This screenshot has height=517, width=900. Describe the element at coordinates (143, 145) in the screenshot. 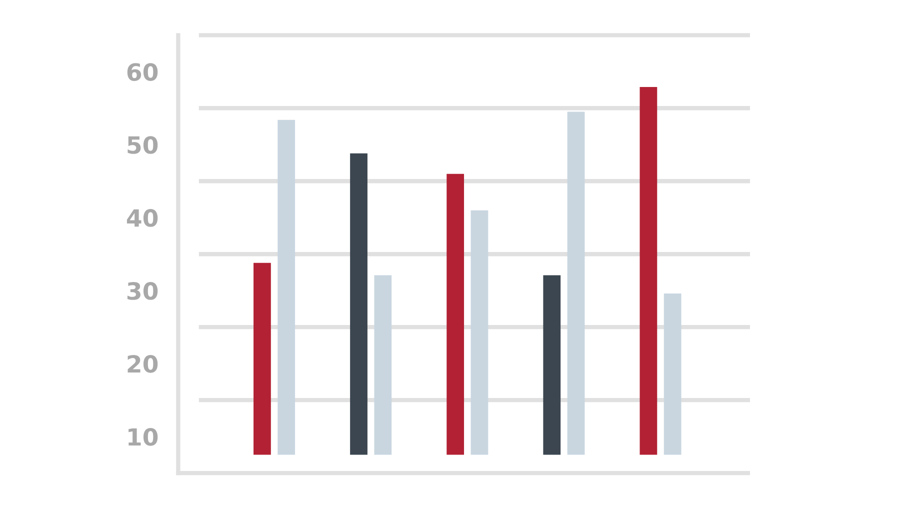

I see `y-tick-label: 50` at that location.